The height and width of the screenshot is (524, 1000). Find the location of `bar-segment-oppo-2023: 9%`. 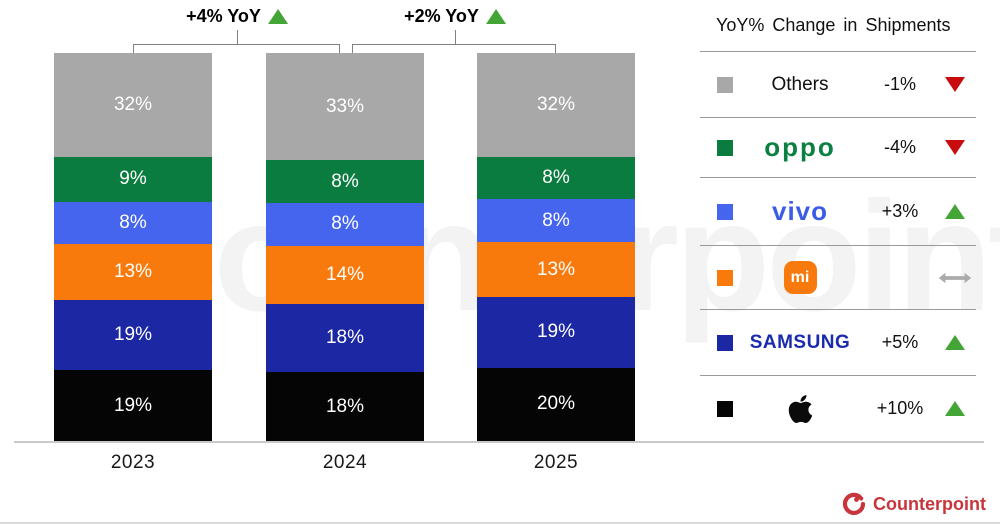

bar-segment-oppo-2023: 9% is located at coordinates (133, 179).